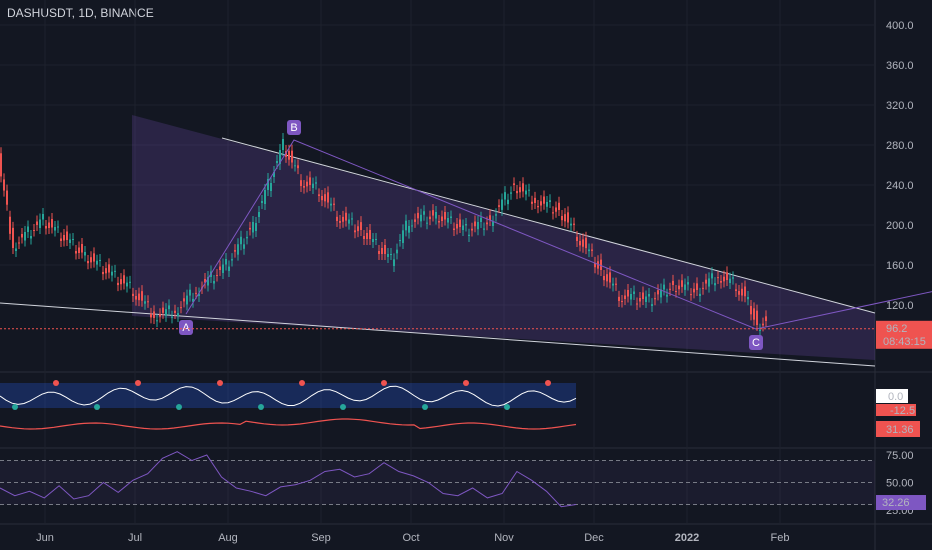 The height and width of the screenshot is (550, 932). What do you see at coordinates (900, 186) in the screenshot?
I see `price-tick-label: 240.0` at bounding box center [900, 186].